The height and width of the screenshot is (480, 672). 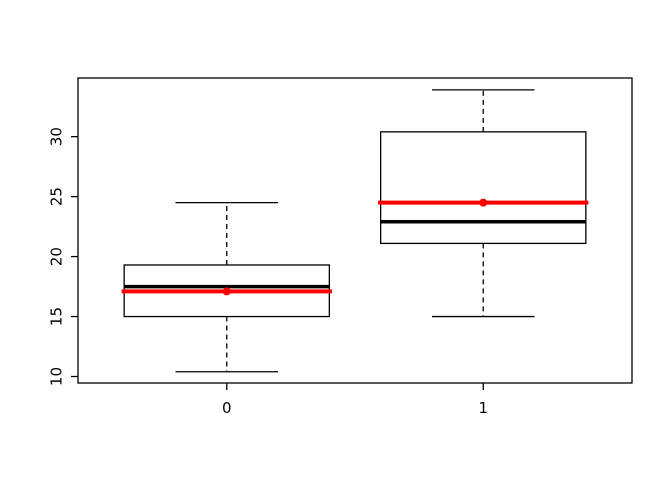 What do you see at coordinates (57, 196) in the screenshot?
I see `y-axis-tick-label-25: 25` at bounding box center [57, 196].